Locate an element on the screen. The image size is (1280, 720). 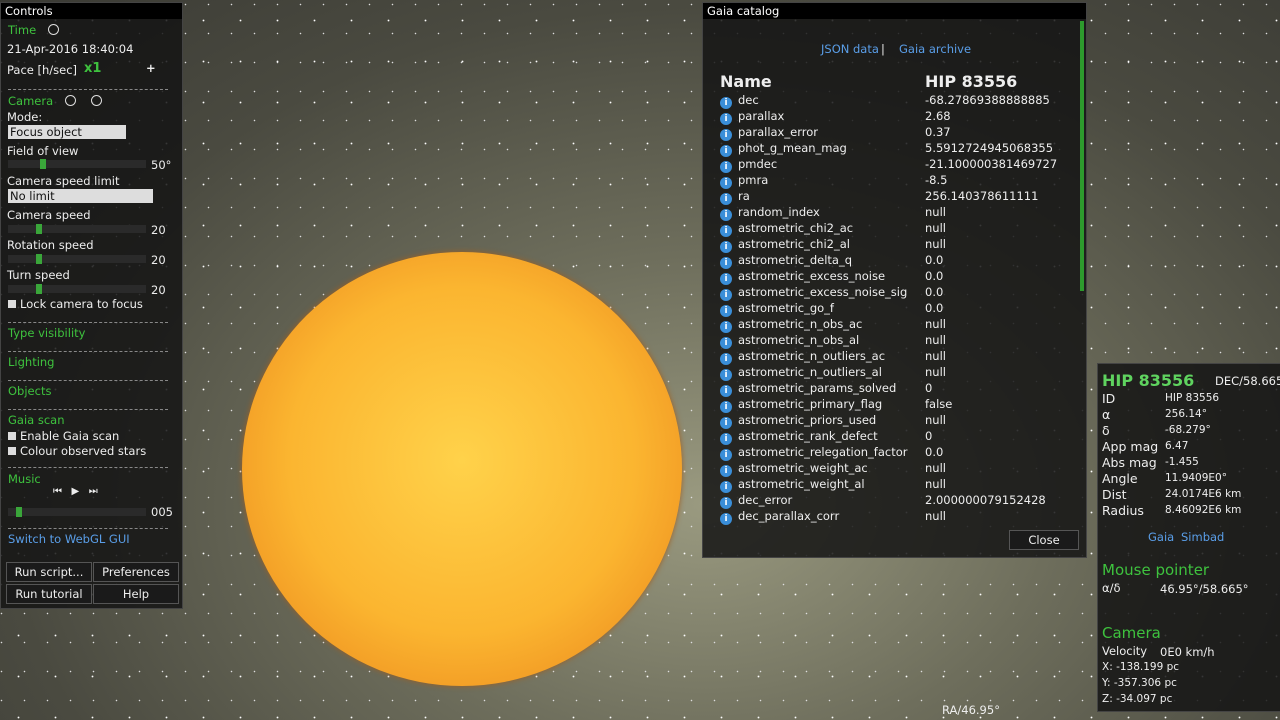
key: astrometric_relegation_factor is located at coordinates (823, 452).